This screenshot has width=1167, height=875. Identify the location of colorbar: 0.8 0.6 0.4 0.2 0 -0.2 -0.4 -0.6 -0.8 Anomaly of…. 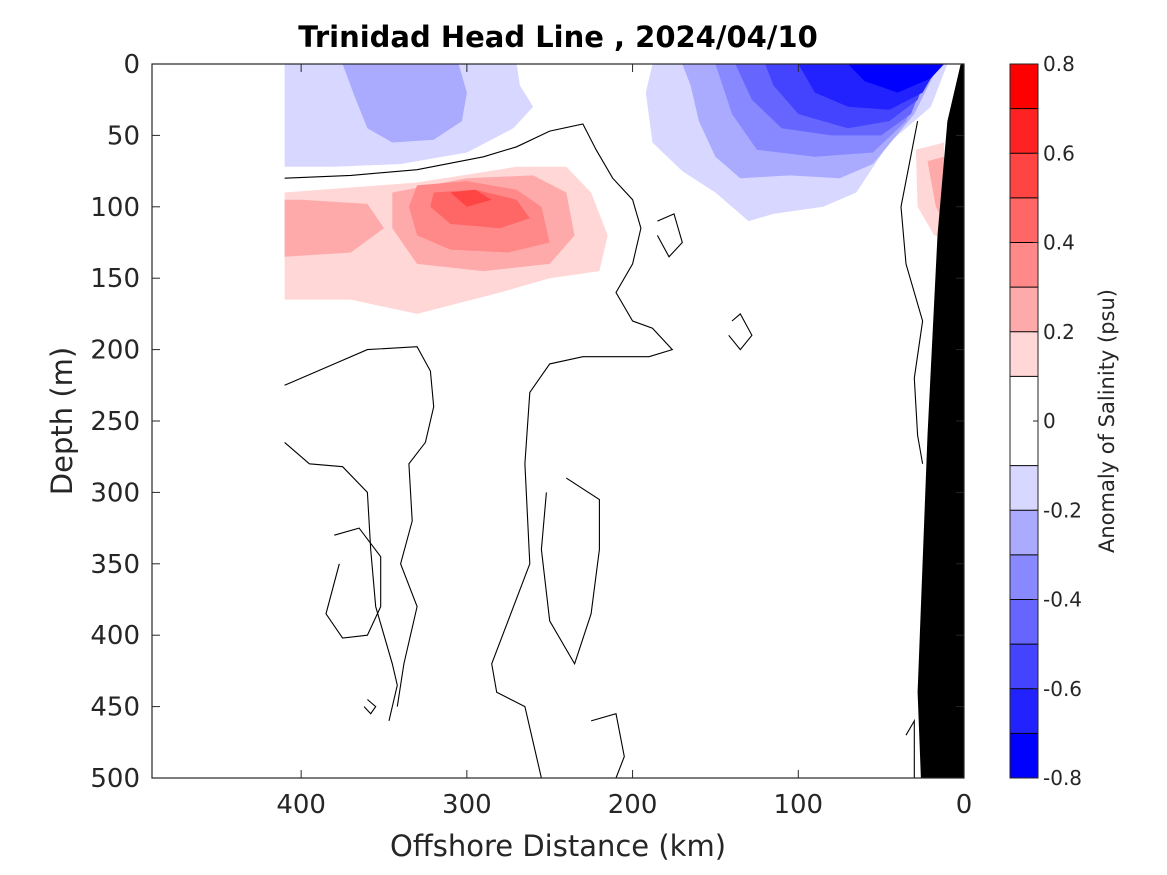
(1064, 421).